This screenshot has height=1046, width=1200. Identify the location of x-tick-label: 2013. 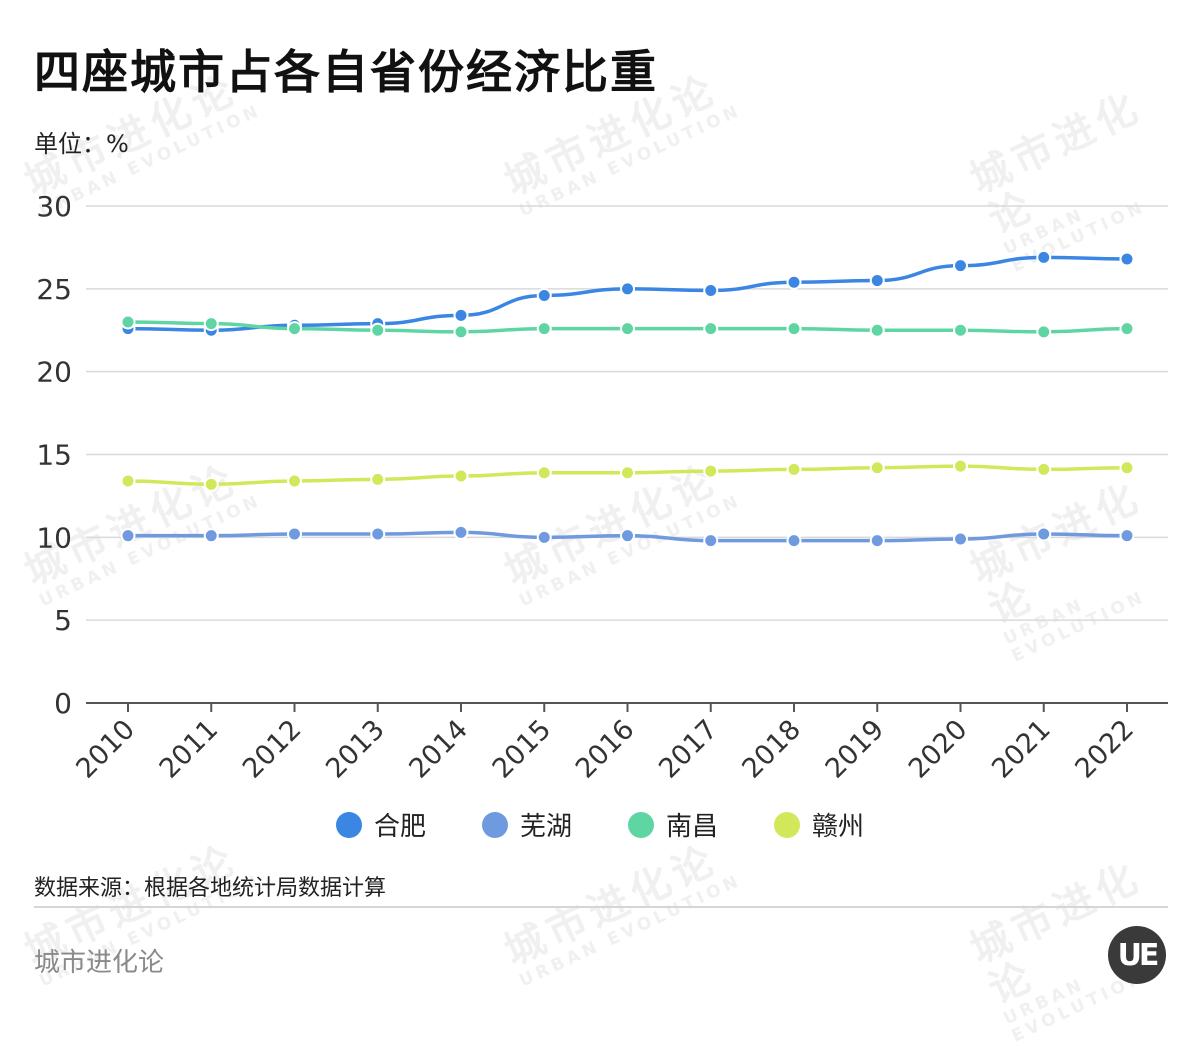
(355, 749).